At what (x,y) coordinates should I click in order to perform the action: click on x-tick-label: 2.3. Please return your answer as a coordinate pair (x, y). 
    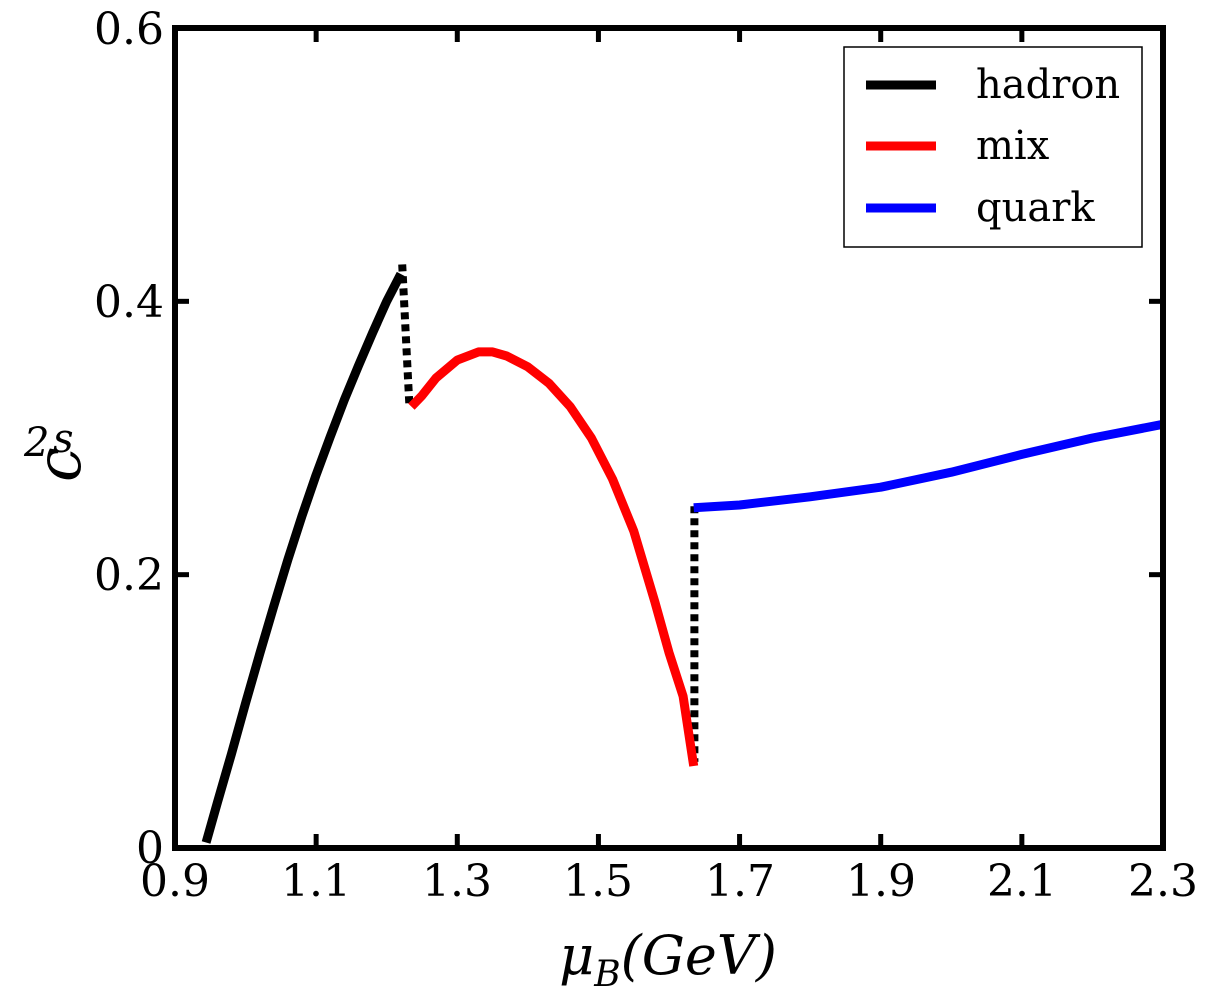
    Looking at the image, I should click on (1163, 881).